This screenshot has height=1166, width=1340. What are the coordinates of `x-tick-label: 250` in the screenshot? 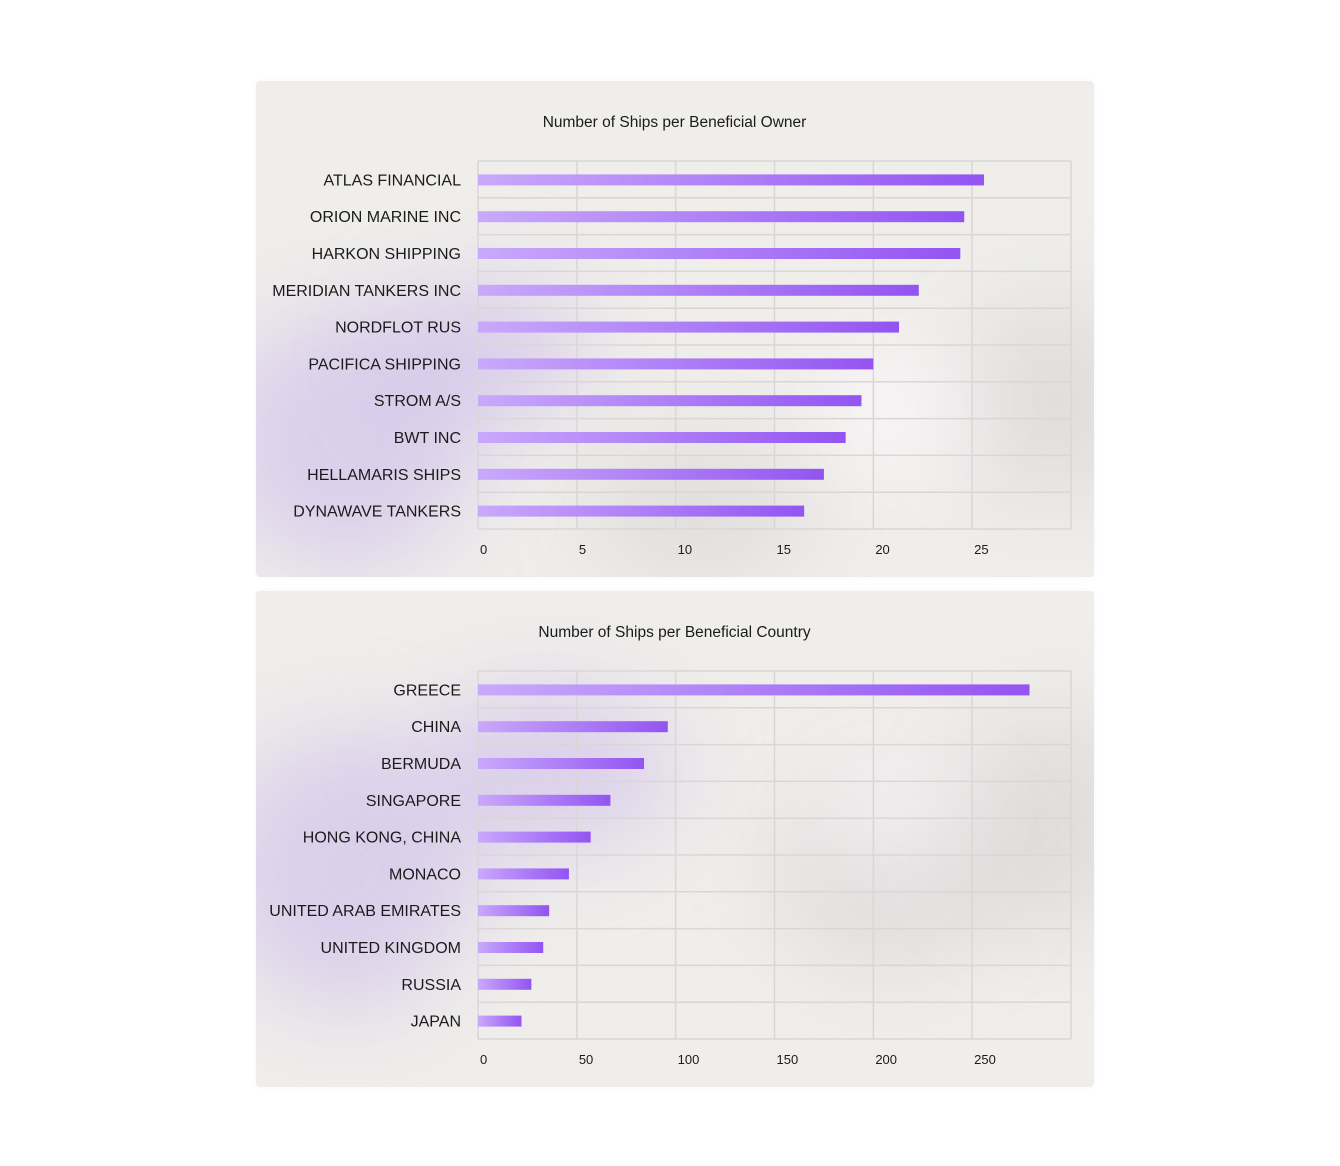 It's located at (985, 1059).